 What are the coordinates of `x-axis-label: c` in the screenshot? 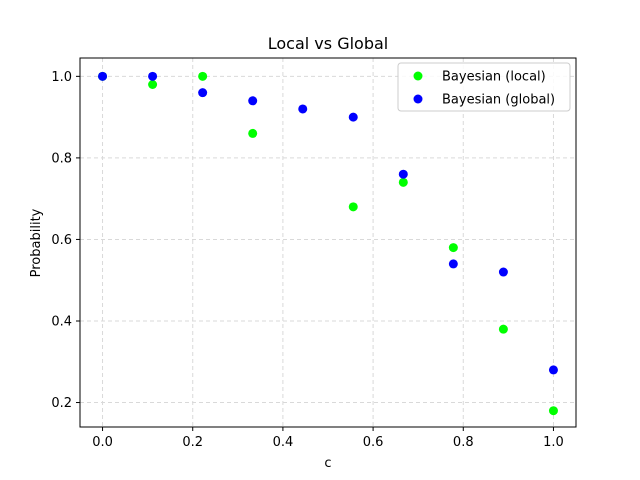 It's located at (327, 463).